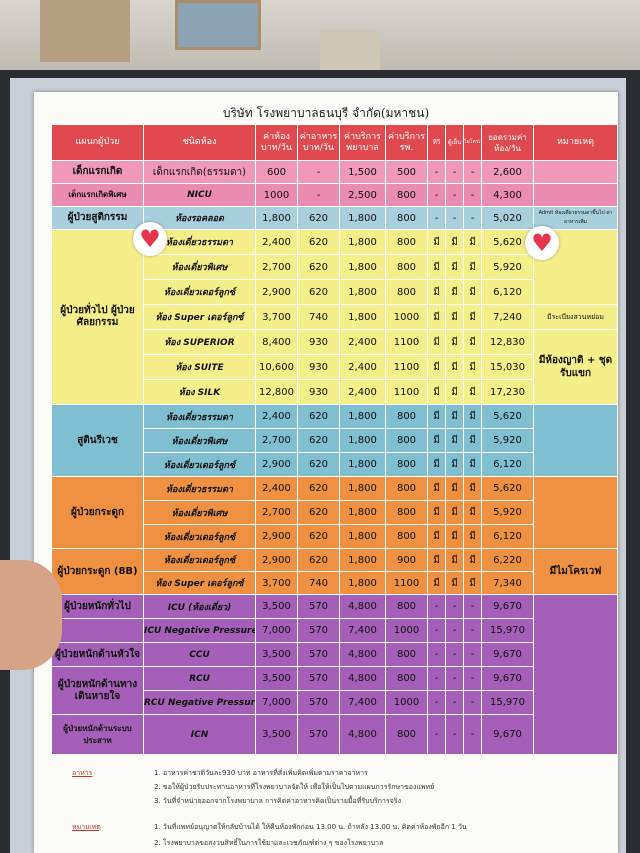 Image resolution: width=640 pixels, height=853 pixels. Describe the element at coordinates (507, 342) in the screenshot. I see `total-cell: 12,830` at that location.